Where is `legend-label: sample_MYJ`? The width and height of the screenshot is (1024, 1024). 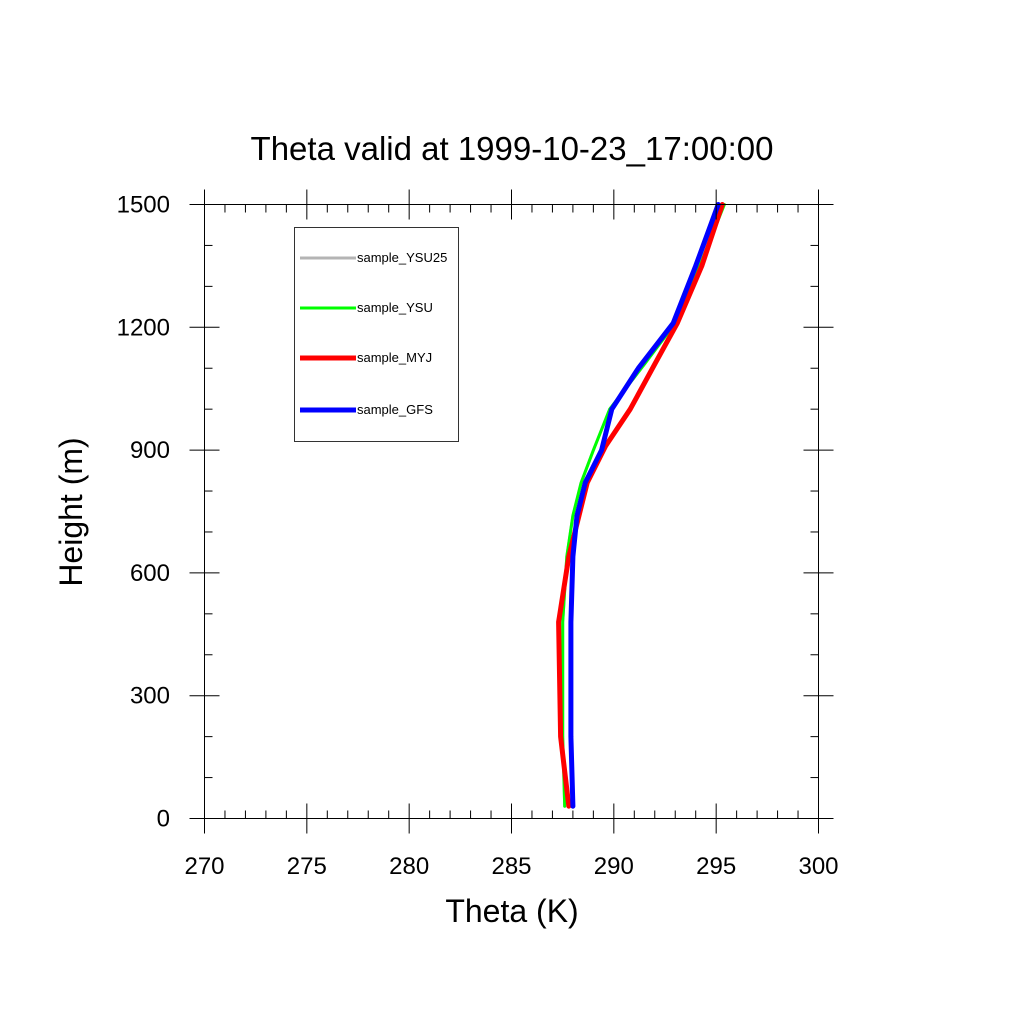 legend-label: sample_MYJ is located at coordinates (394, 357).